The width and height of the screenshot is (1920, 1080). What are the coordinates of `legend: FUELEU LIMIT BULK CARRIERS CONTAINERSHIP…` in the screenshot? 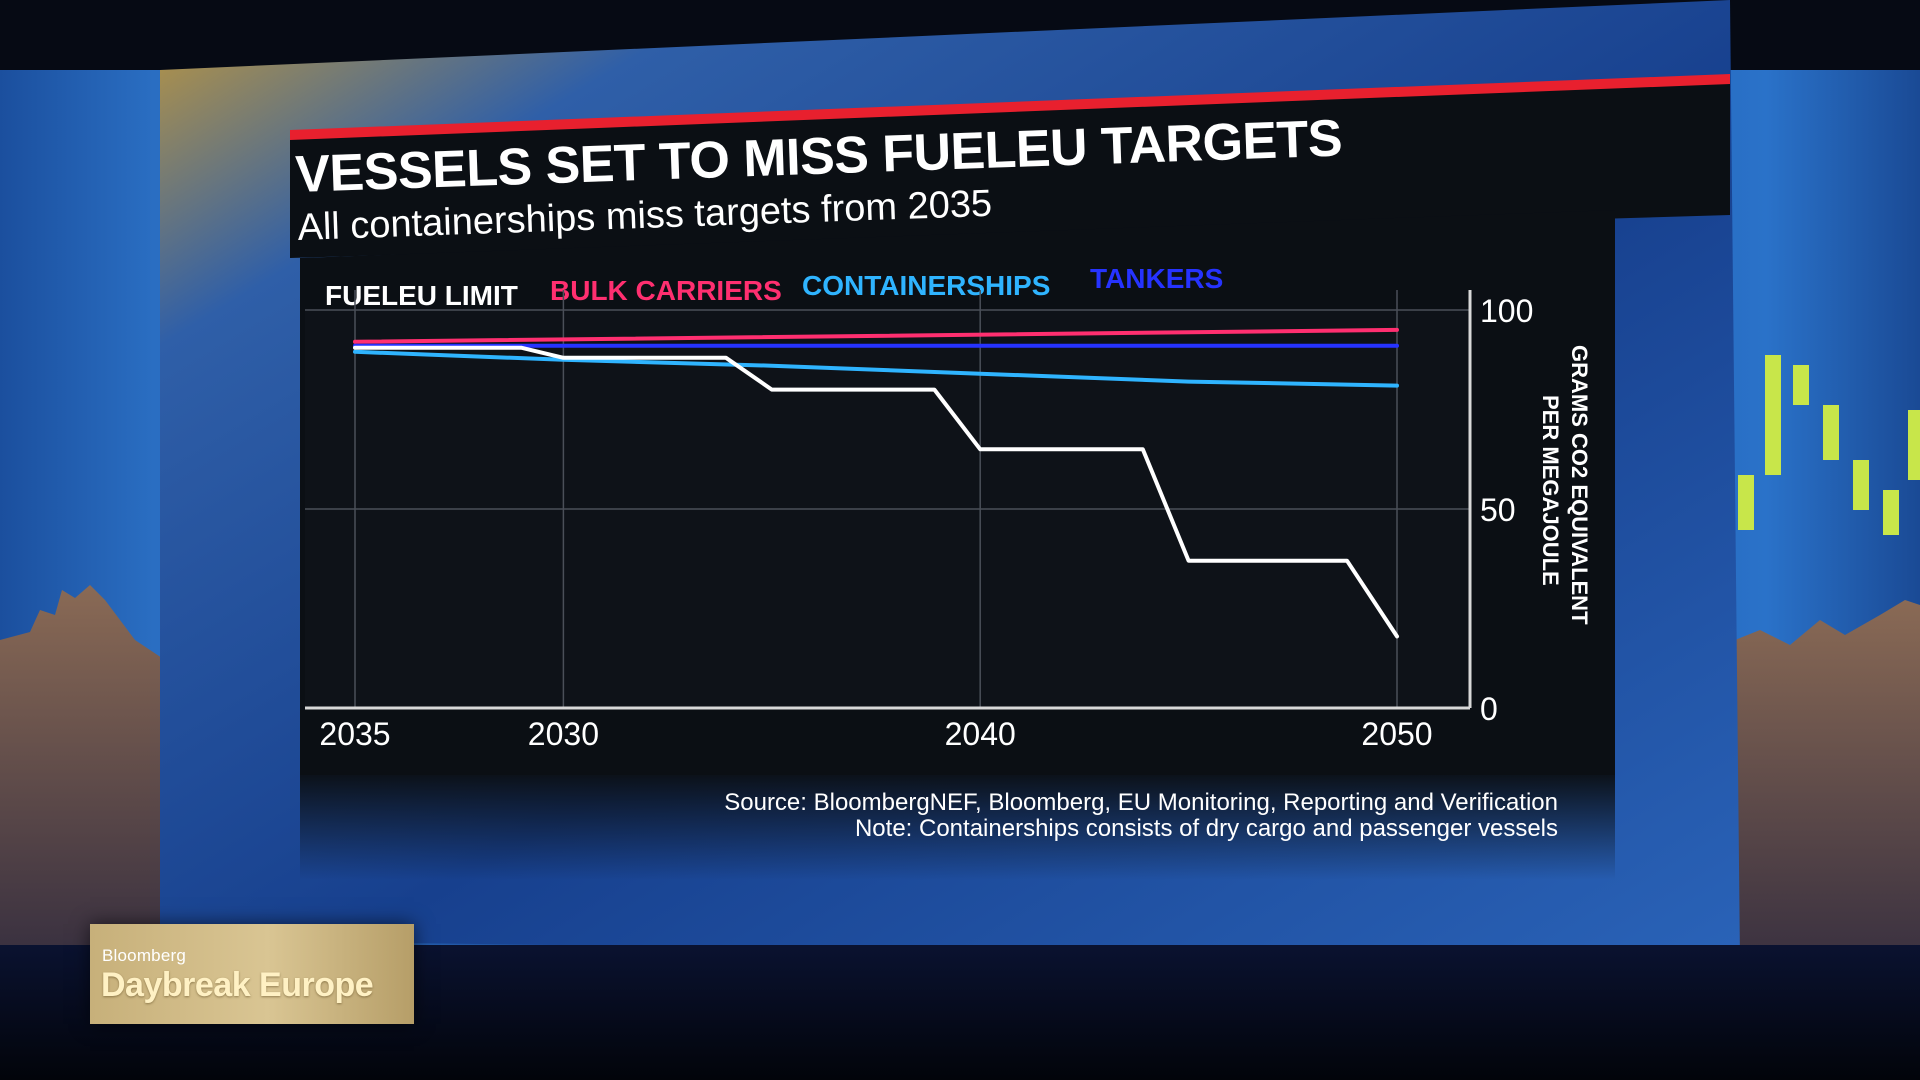 It's located at (774, 287).